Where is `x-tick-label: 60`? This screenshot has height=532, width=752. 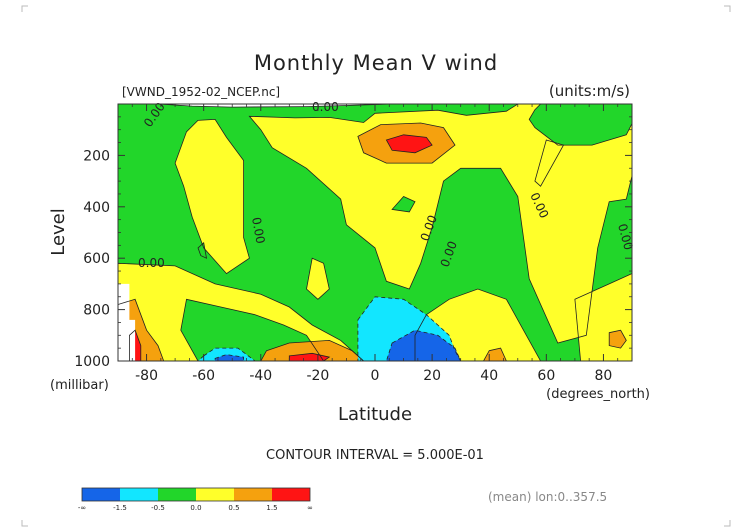
x-tick-label: 60 is located at coordinates (546, 376).